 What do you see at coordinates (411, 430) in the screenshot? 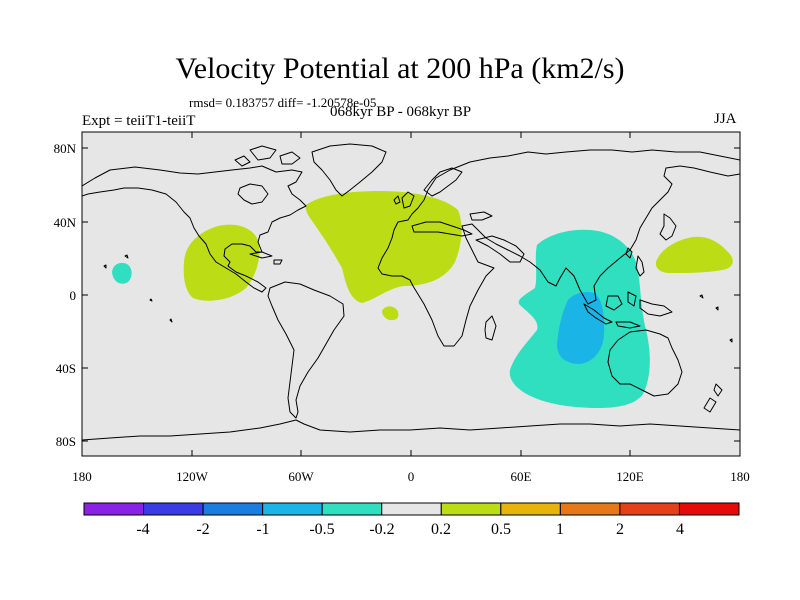
I see `coastline-antarctica` at bounding box center [411, 430].